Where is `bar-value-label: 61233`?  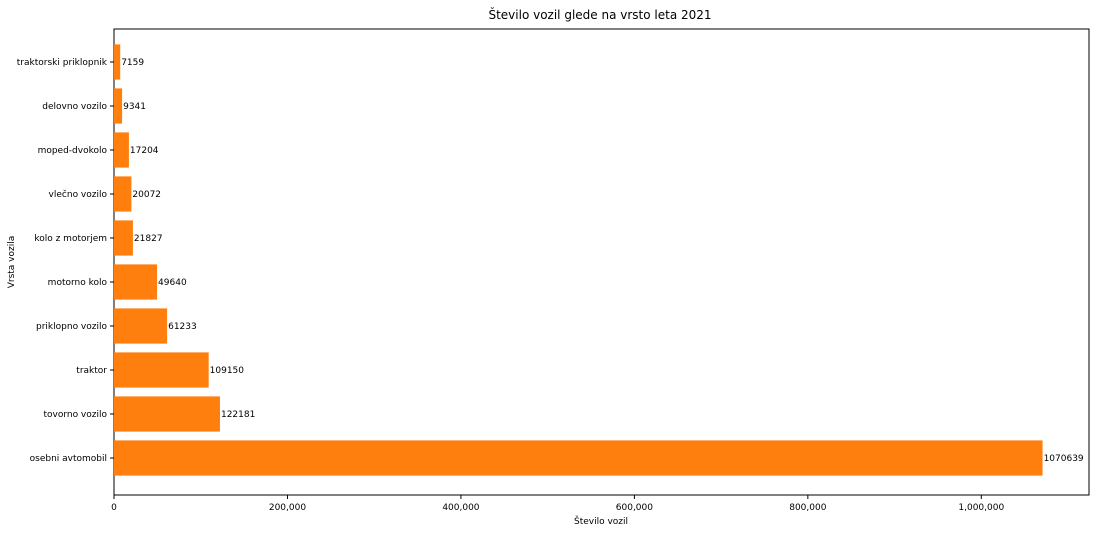
bar-value-label: 61233 is located at coordinates (182, 327).